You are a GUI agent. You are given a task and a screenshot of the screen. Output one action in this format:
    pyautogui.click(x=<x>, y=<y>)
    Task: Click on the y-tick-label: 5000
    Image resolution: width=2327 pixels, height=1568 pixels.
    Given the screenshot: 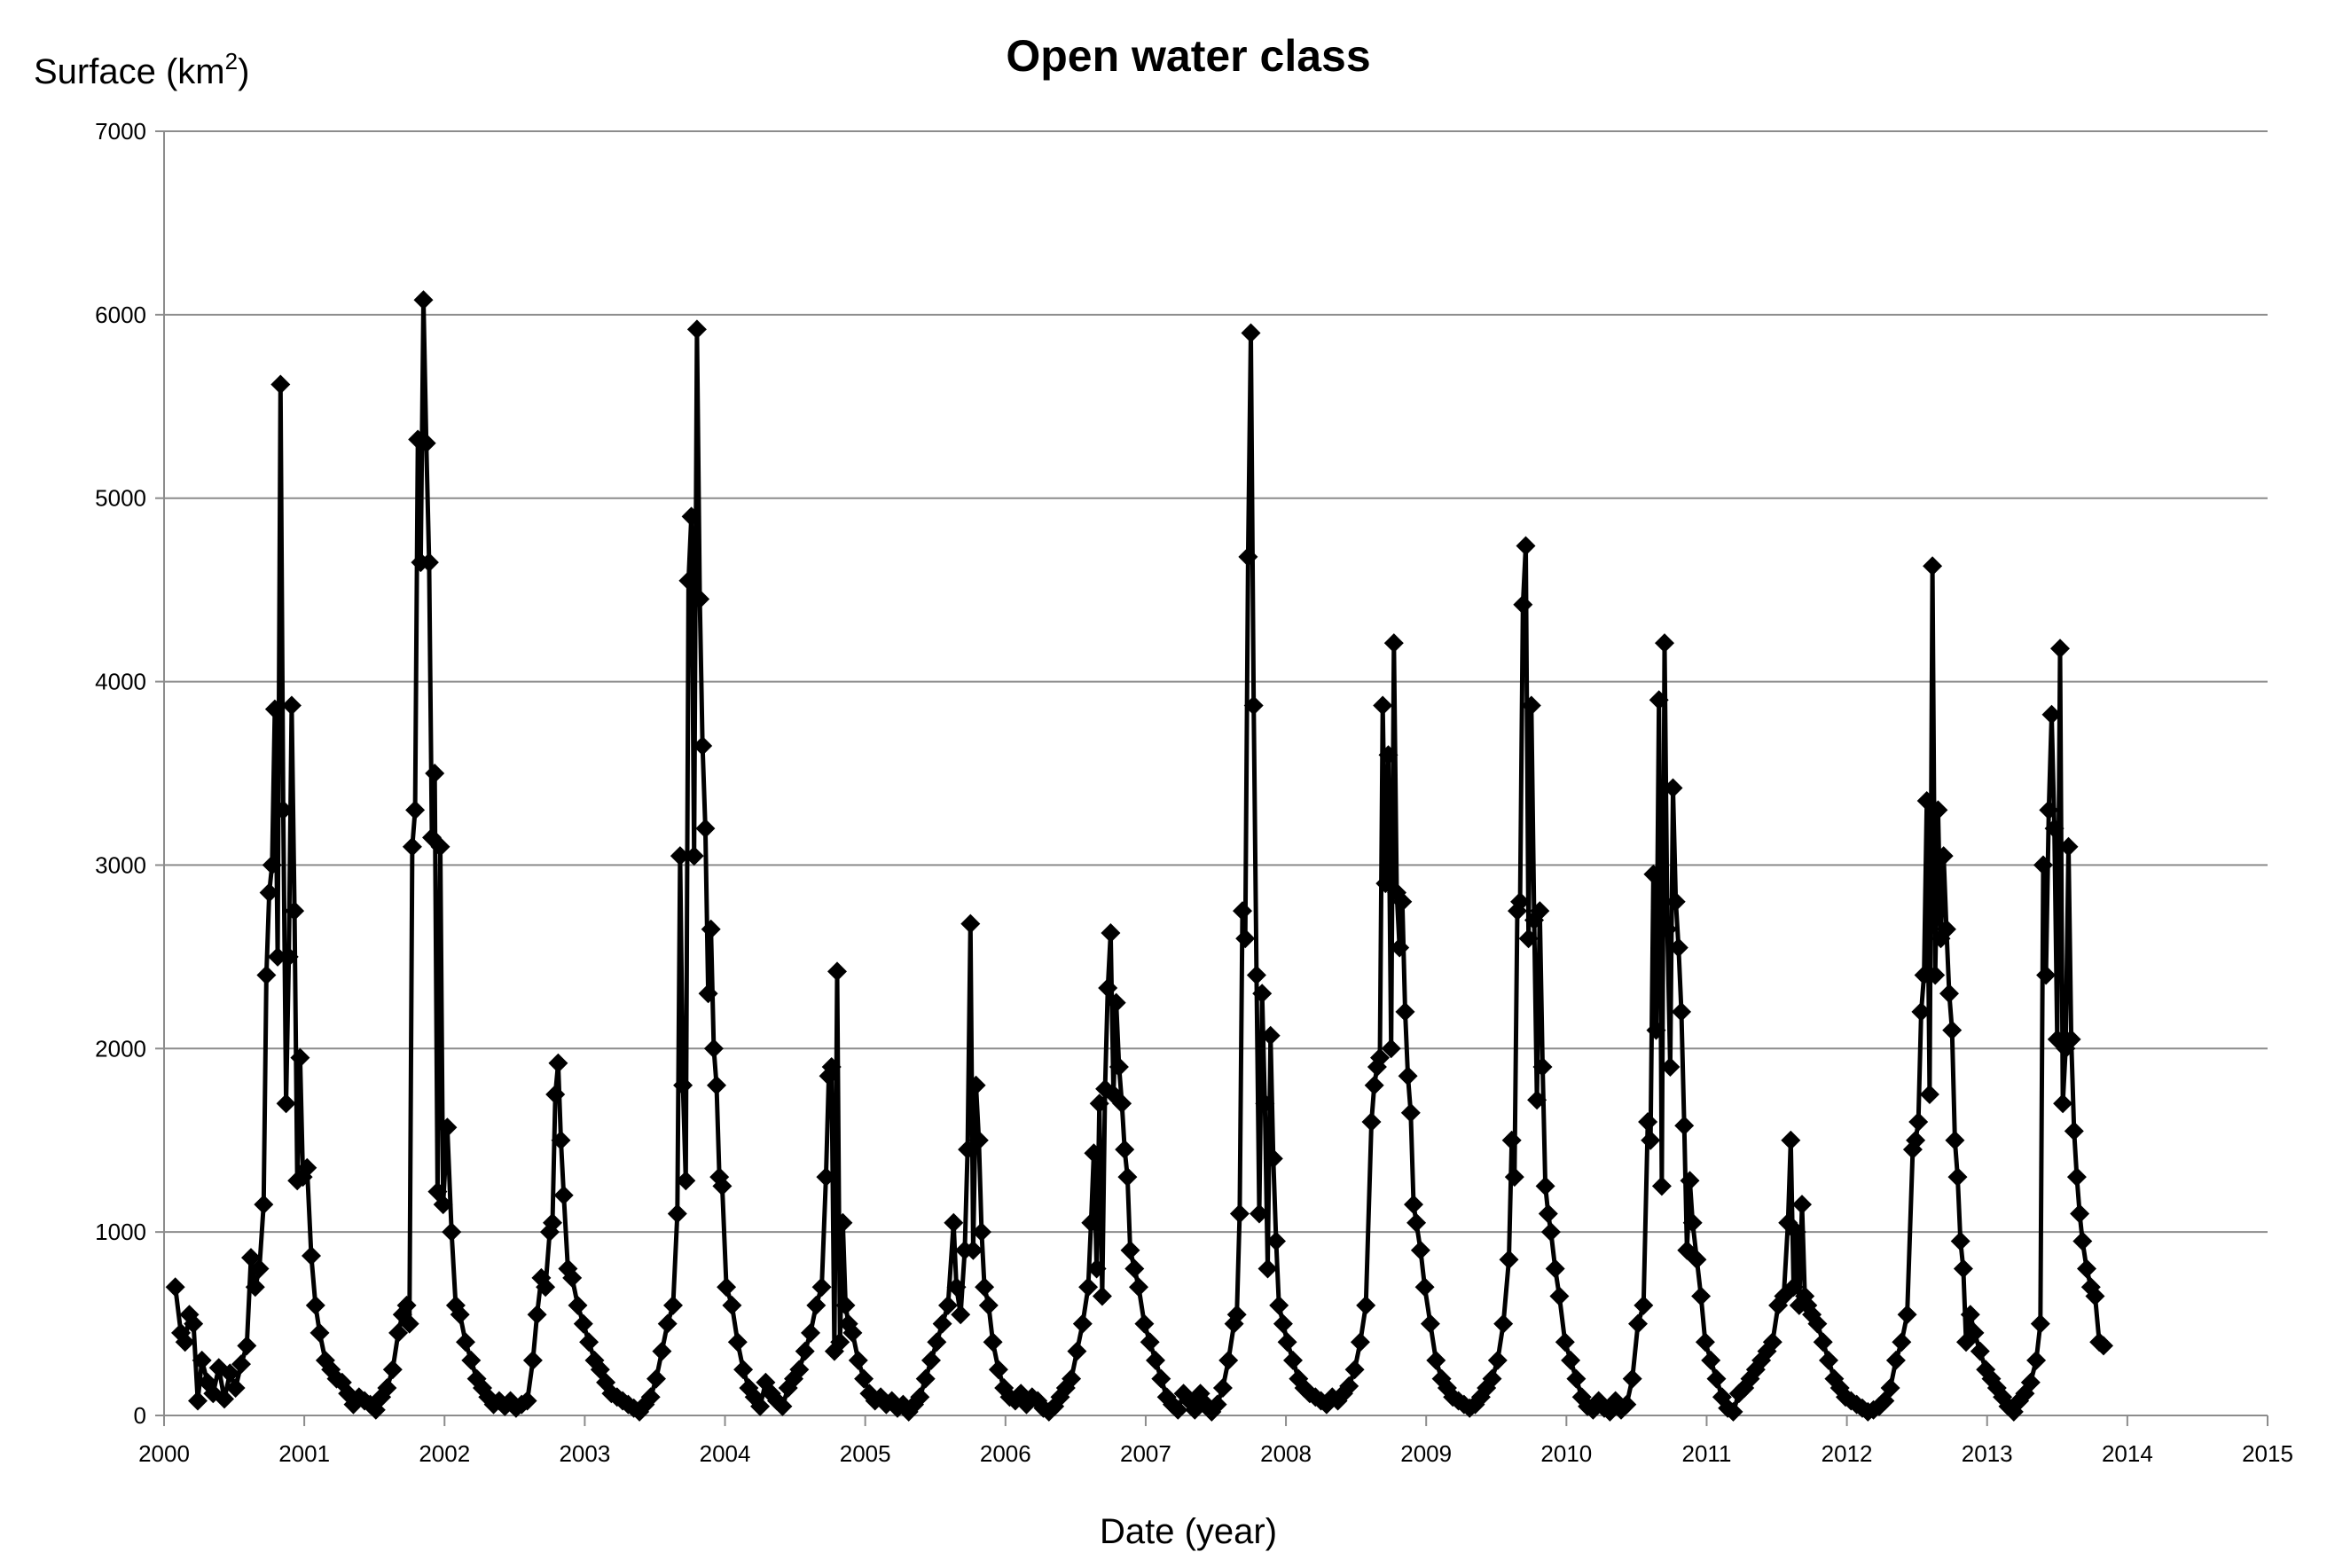 What is the action you would take?
    pyautogui.click(x=120, y=498)
    